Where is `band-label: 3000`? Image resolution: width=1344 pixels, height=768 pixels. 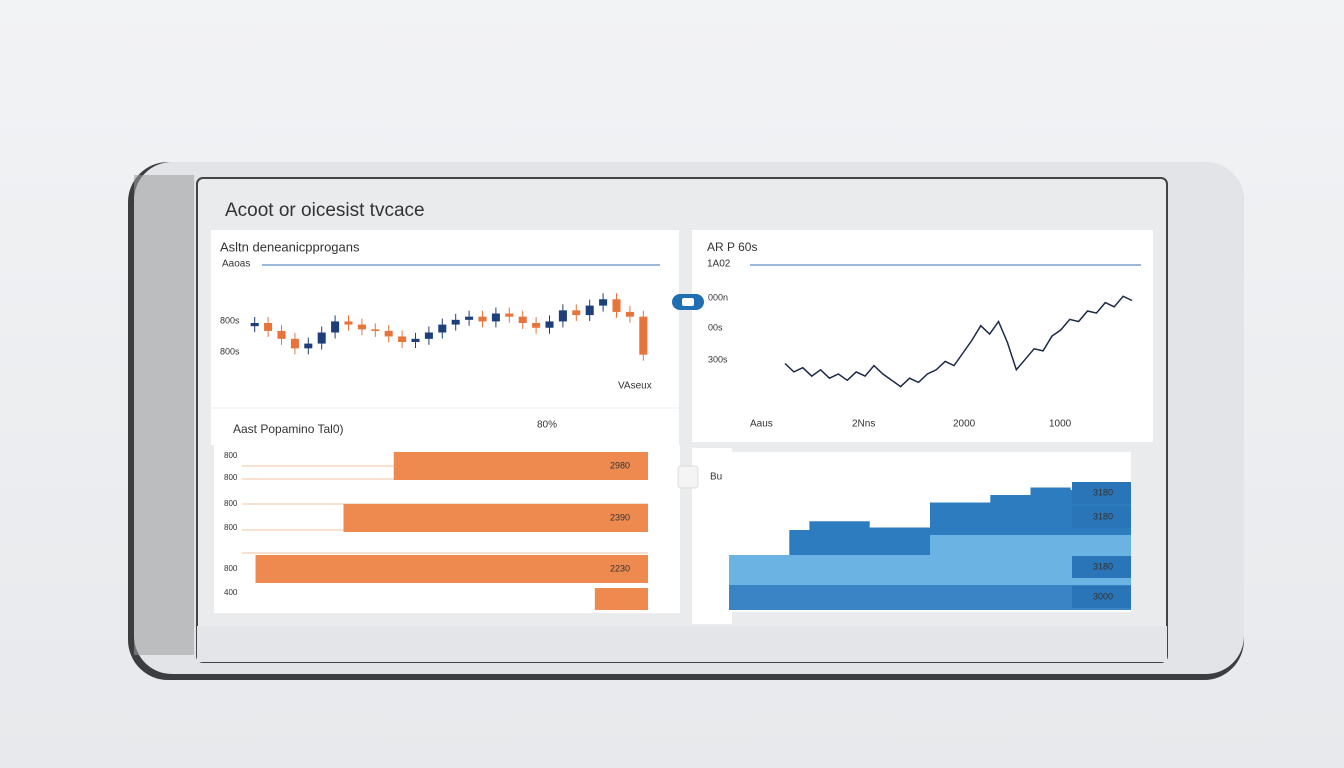
band-label: 3000 is located at coordinates (1103, 596).